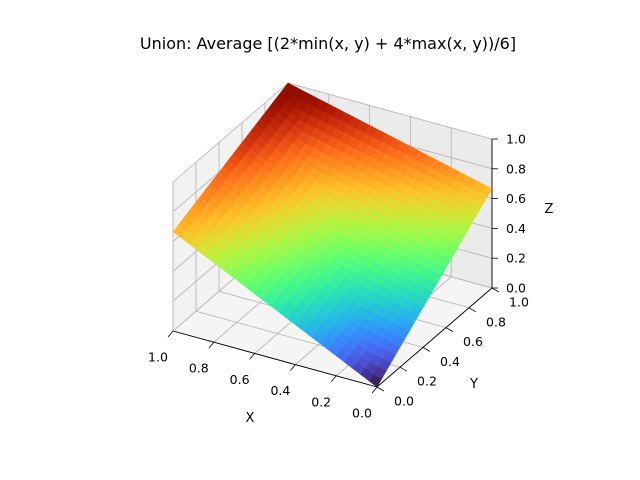  What do you see at coordinates (321, 401) in the screenshot?
I see `x-tick-label: 0.2` at bounding box center [321, 401].